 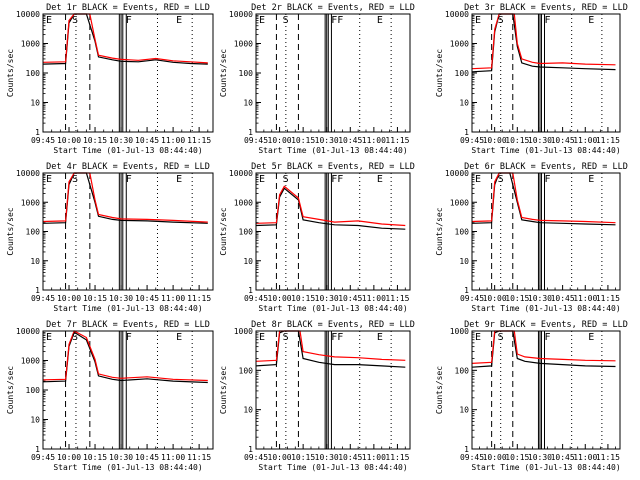 I want to click on plot-frame, so click(x=333, y=73).